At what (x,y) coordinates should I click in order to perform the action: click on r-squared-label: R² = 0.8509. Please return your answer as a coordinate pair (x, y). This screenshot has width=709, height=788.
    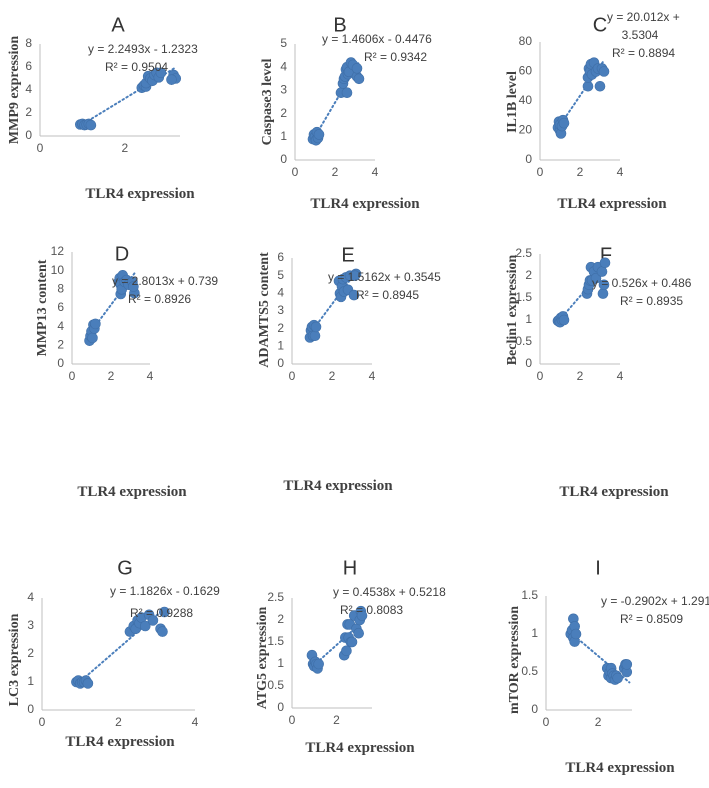
    Looking at the image, I should click on (651, 619).